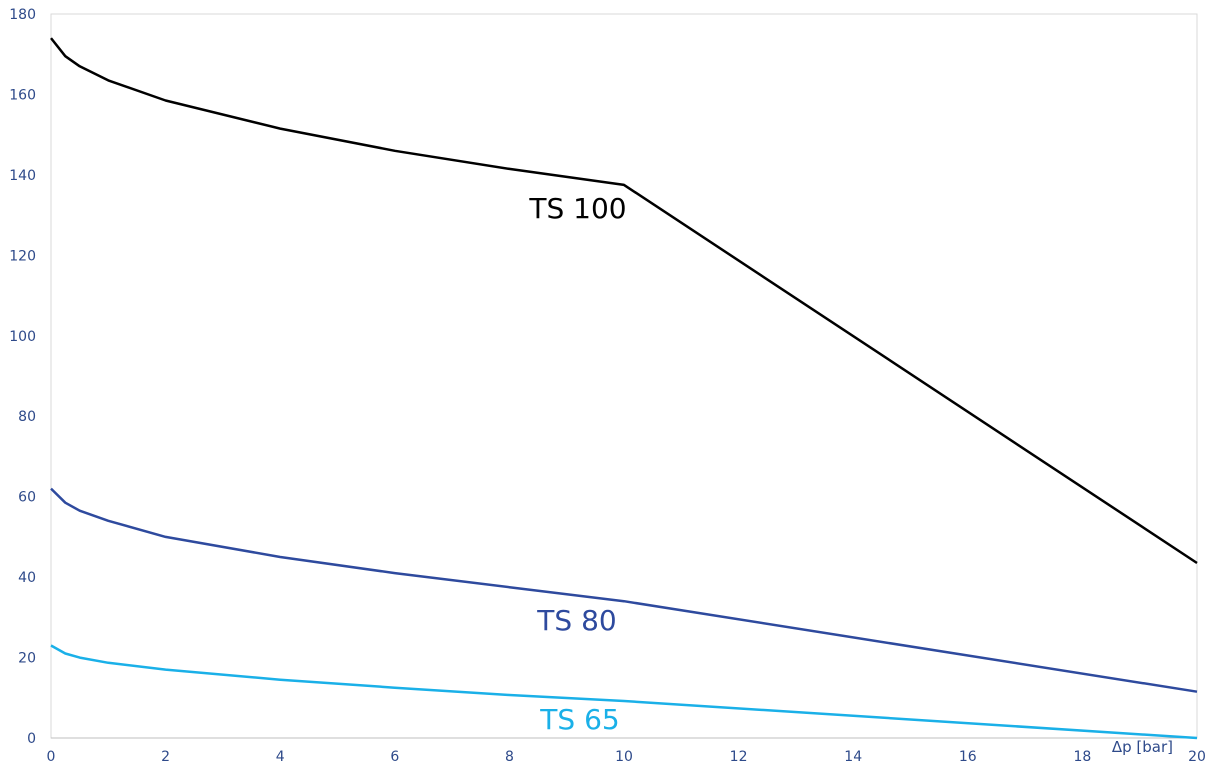  What do you see at coordinates (739, 757) in the screenshot?
I see `x-tick-label: 12` at bounding box center [739, 757].